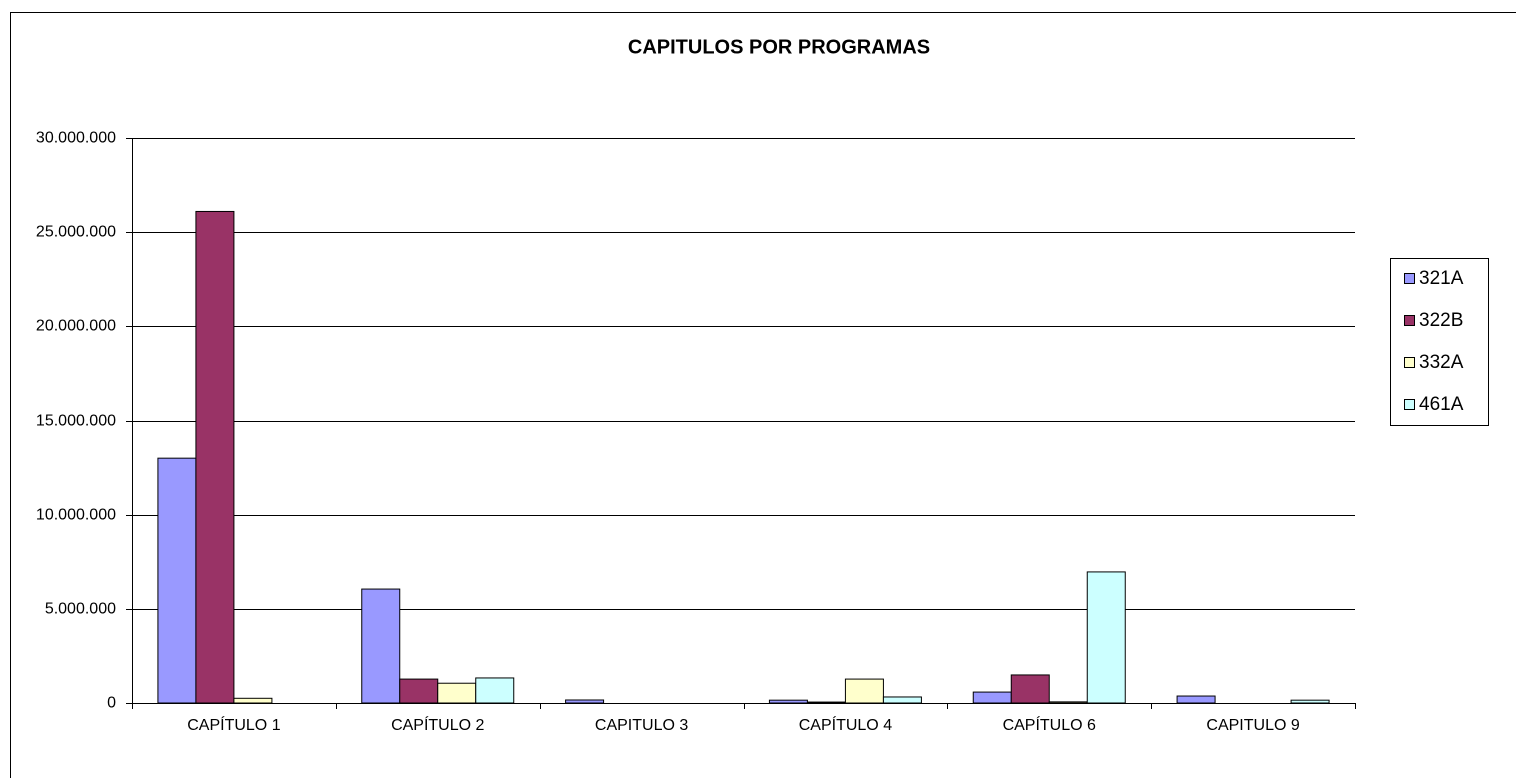  What do you see at coordinates (76, 421) in the screenshot?
I see `y-tick-label: 15.000.000` at bounding box center [76, 421].